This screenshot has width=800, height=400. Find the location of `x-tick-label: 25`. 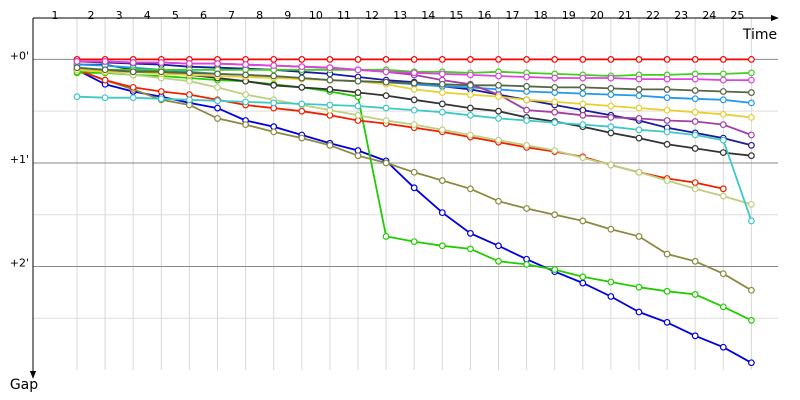

x-tick-label: 25 is located at coordinates (737, 15).